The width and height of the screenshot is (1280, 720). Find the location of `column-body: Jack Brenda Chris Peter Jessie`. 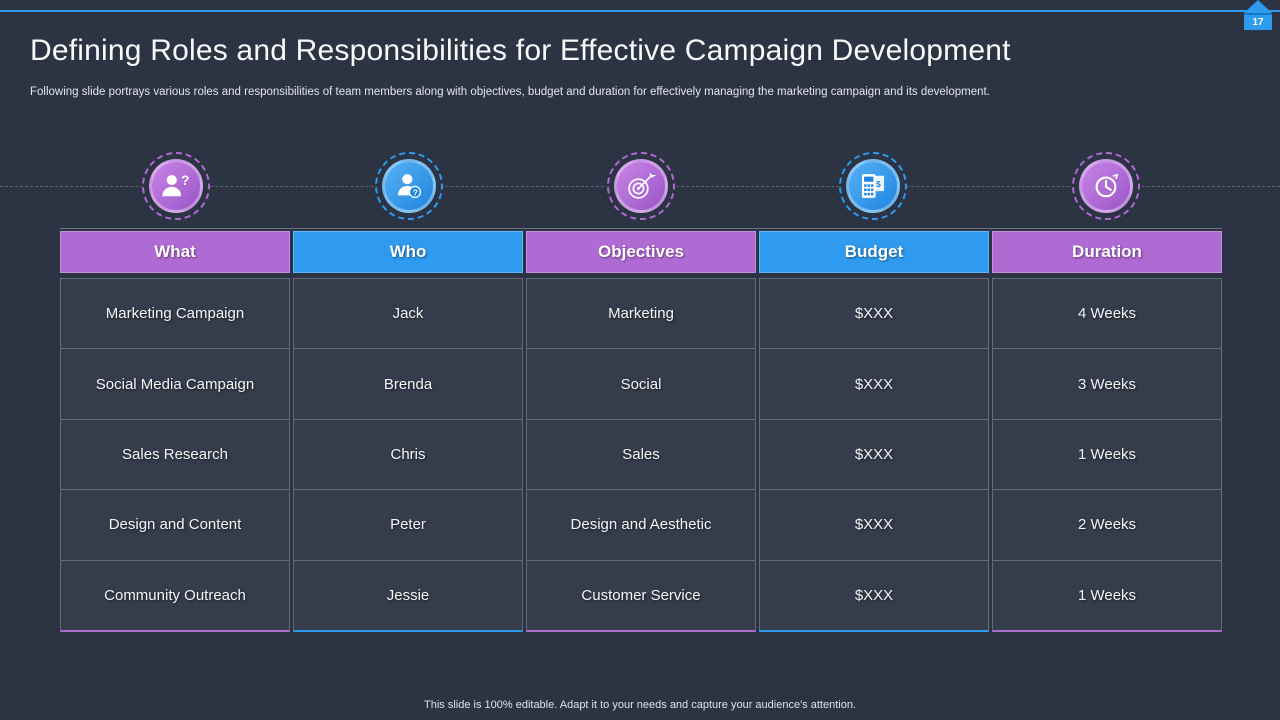

column-body: Jack Brenda Chris Peter Jessie is located at coordinates (408, 455).